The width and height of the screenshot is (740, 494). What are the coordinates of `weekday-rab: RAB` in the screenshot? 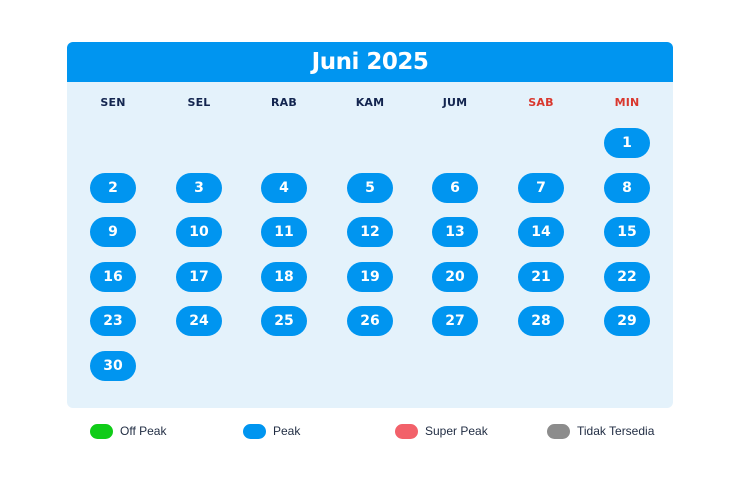 It's located at (284, 102).